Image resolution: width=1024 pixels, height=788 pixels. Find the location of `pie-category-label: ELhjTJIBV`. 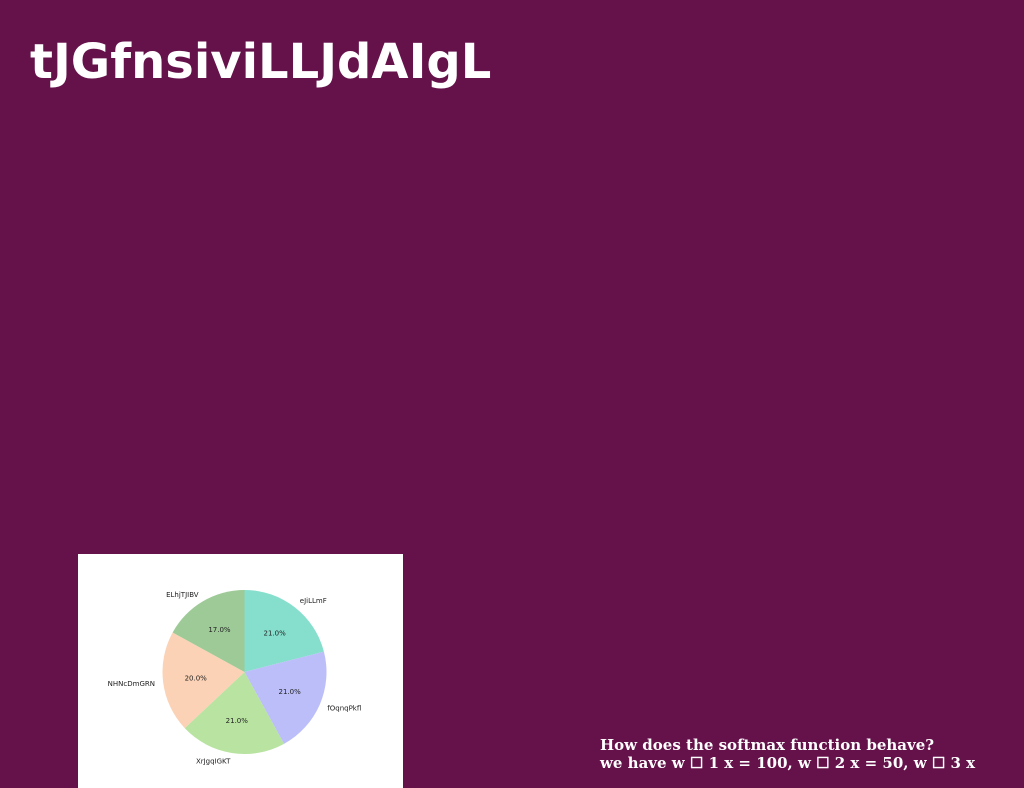

pie-category-label: ELhjTJIBV is located at coordinates (182, 595).